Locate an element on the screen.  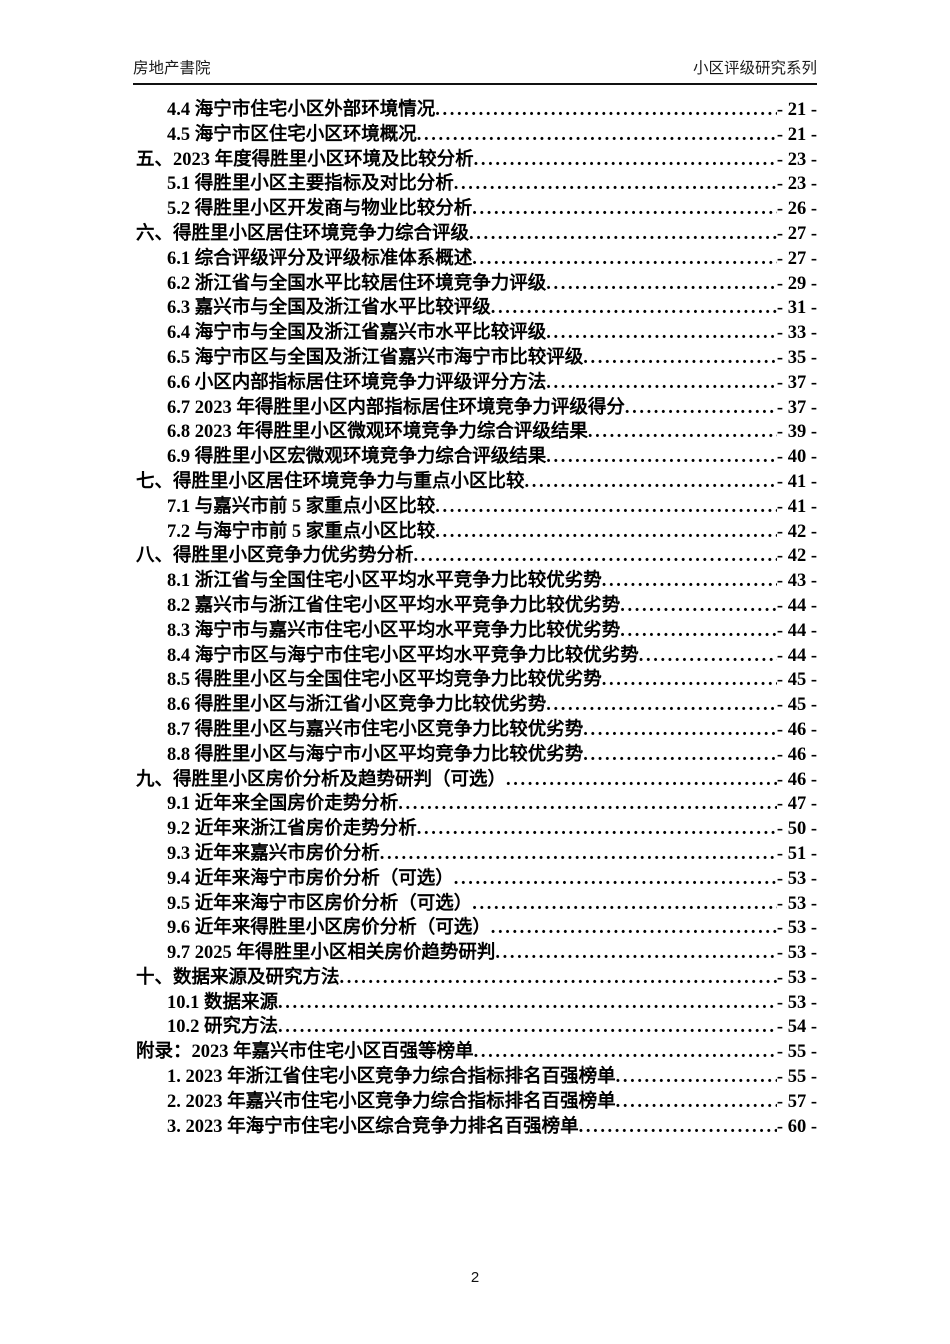
toc-entry-title: 8.3 海宁市与嘉兴市住宅小区平均水平竞争力比较优劣势 is located at coordinates (394, 630).